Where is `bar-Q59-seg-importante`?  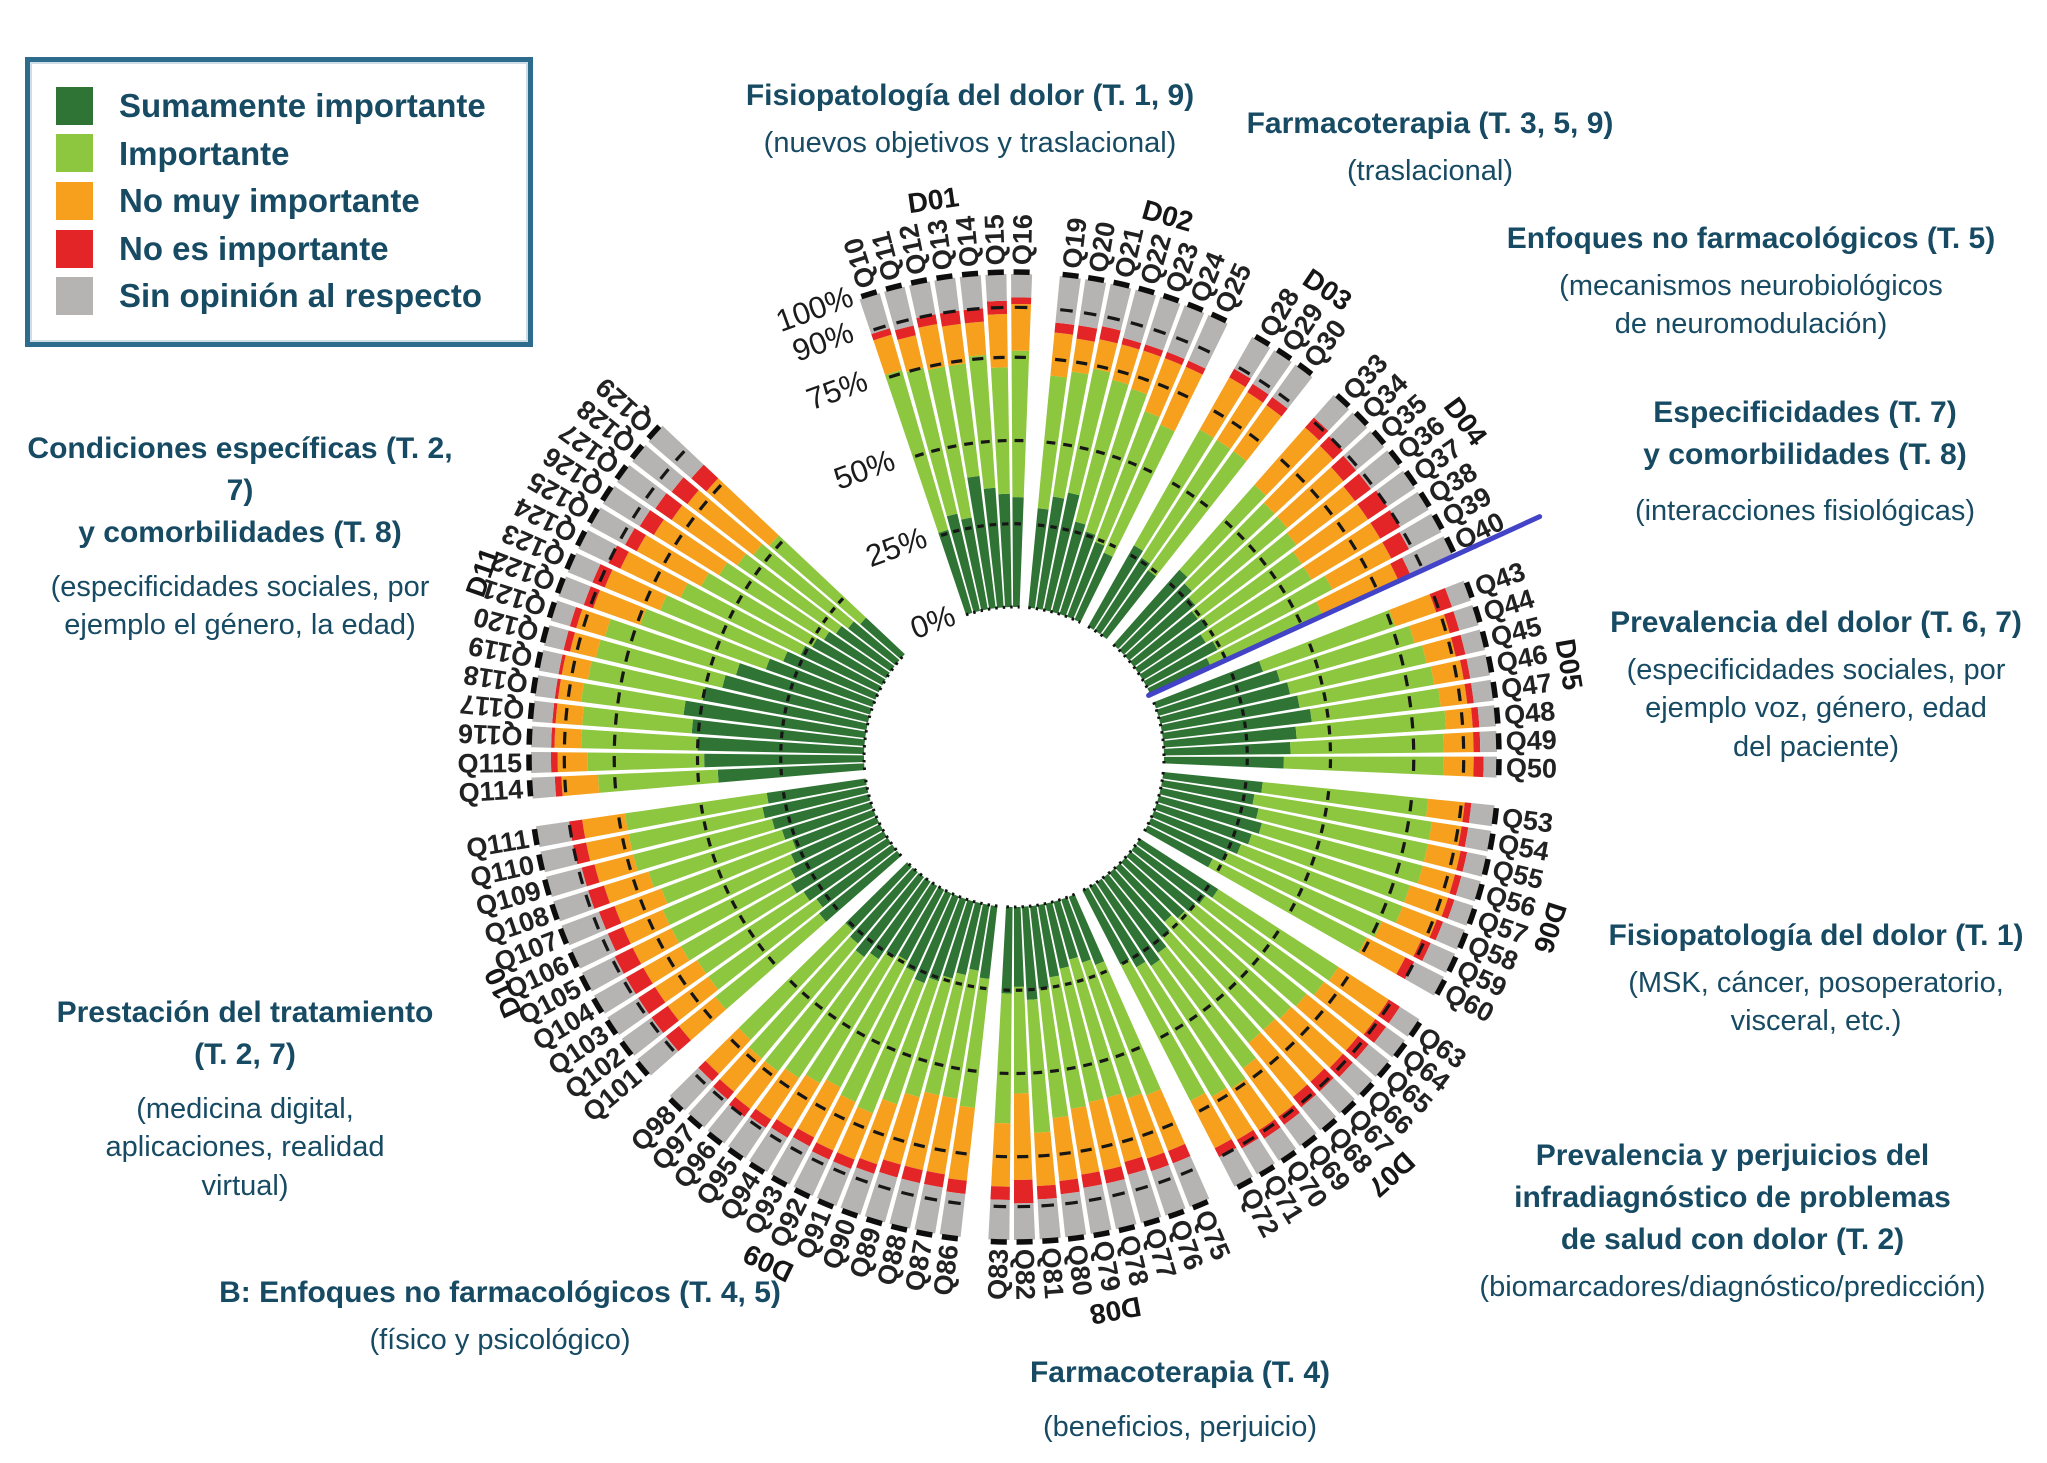 bar-Q59-seg-importante is located at coordinates (1302, 895).